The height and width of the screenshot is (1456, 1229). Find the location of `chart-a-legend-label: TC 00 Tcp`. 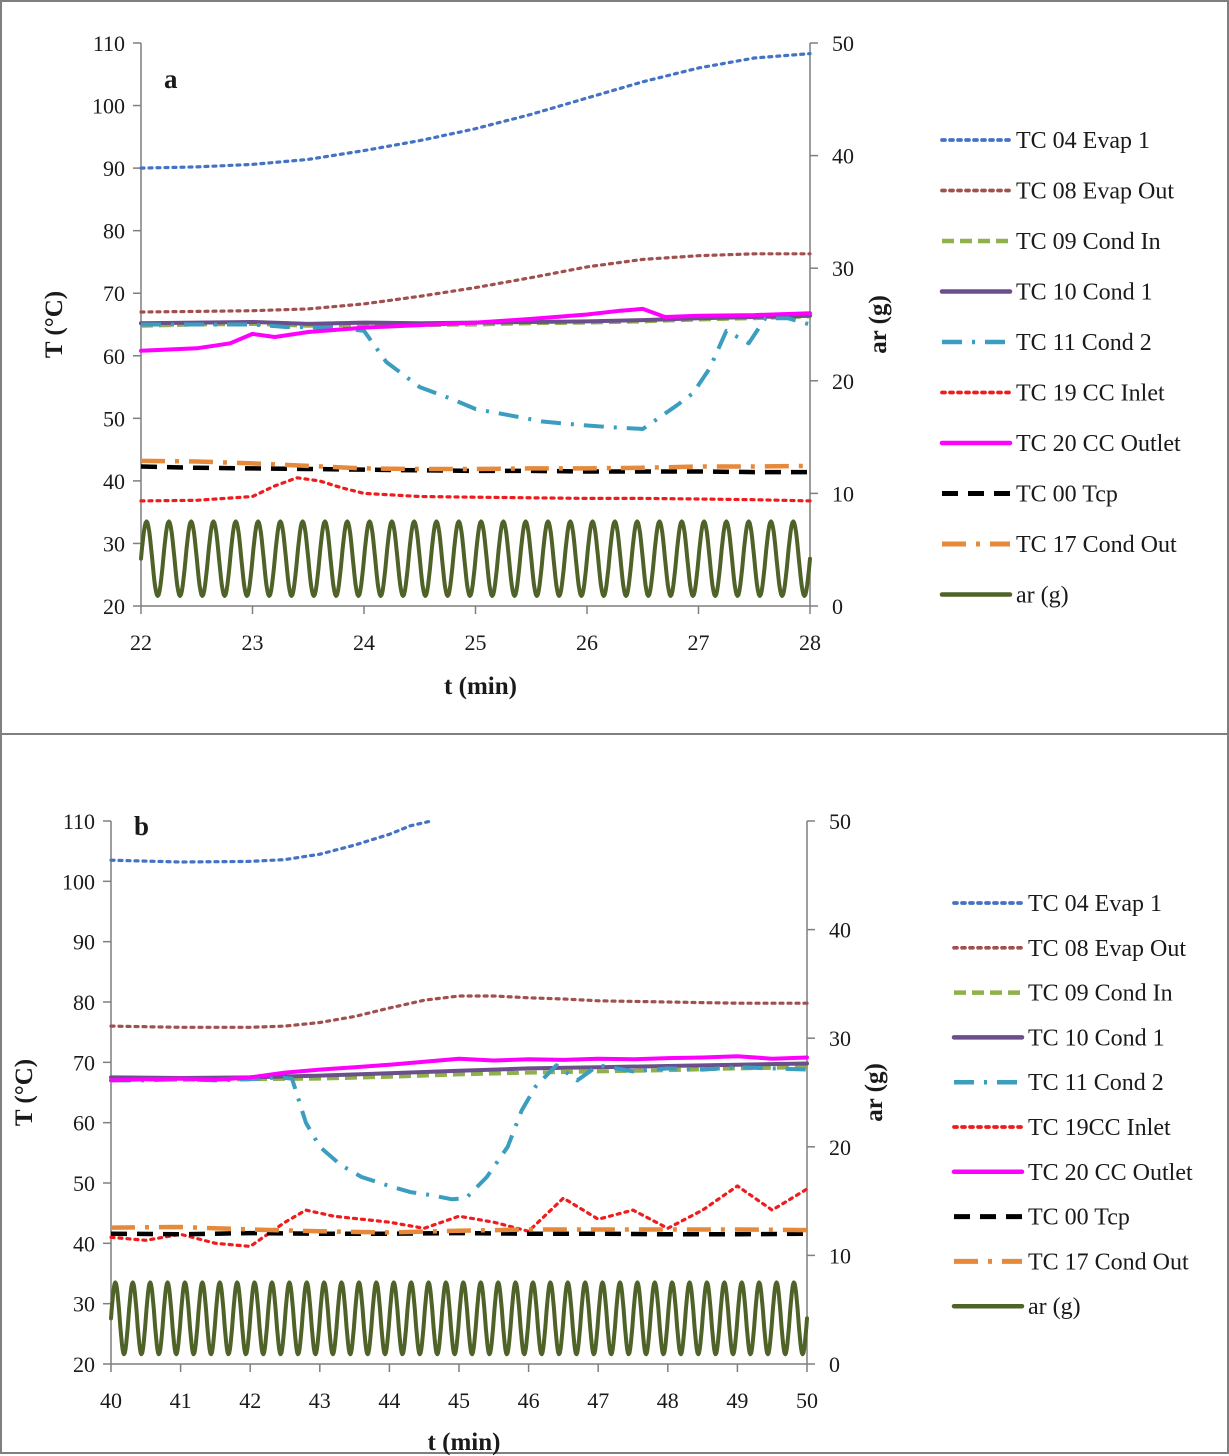

chart-a-legend-label: TC 00 Tcp is located at coordinates (1067, 495).